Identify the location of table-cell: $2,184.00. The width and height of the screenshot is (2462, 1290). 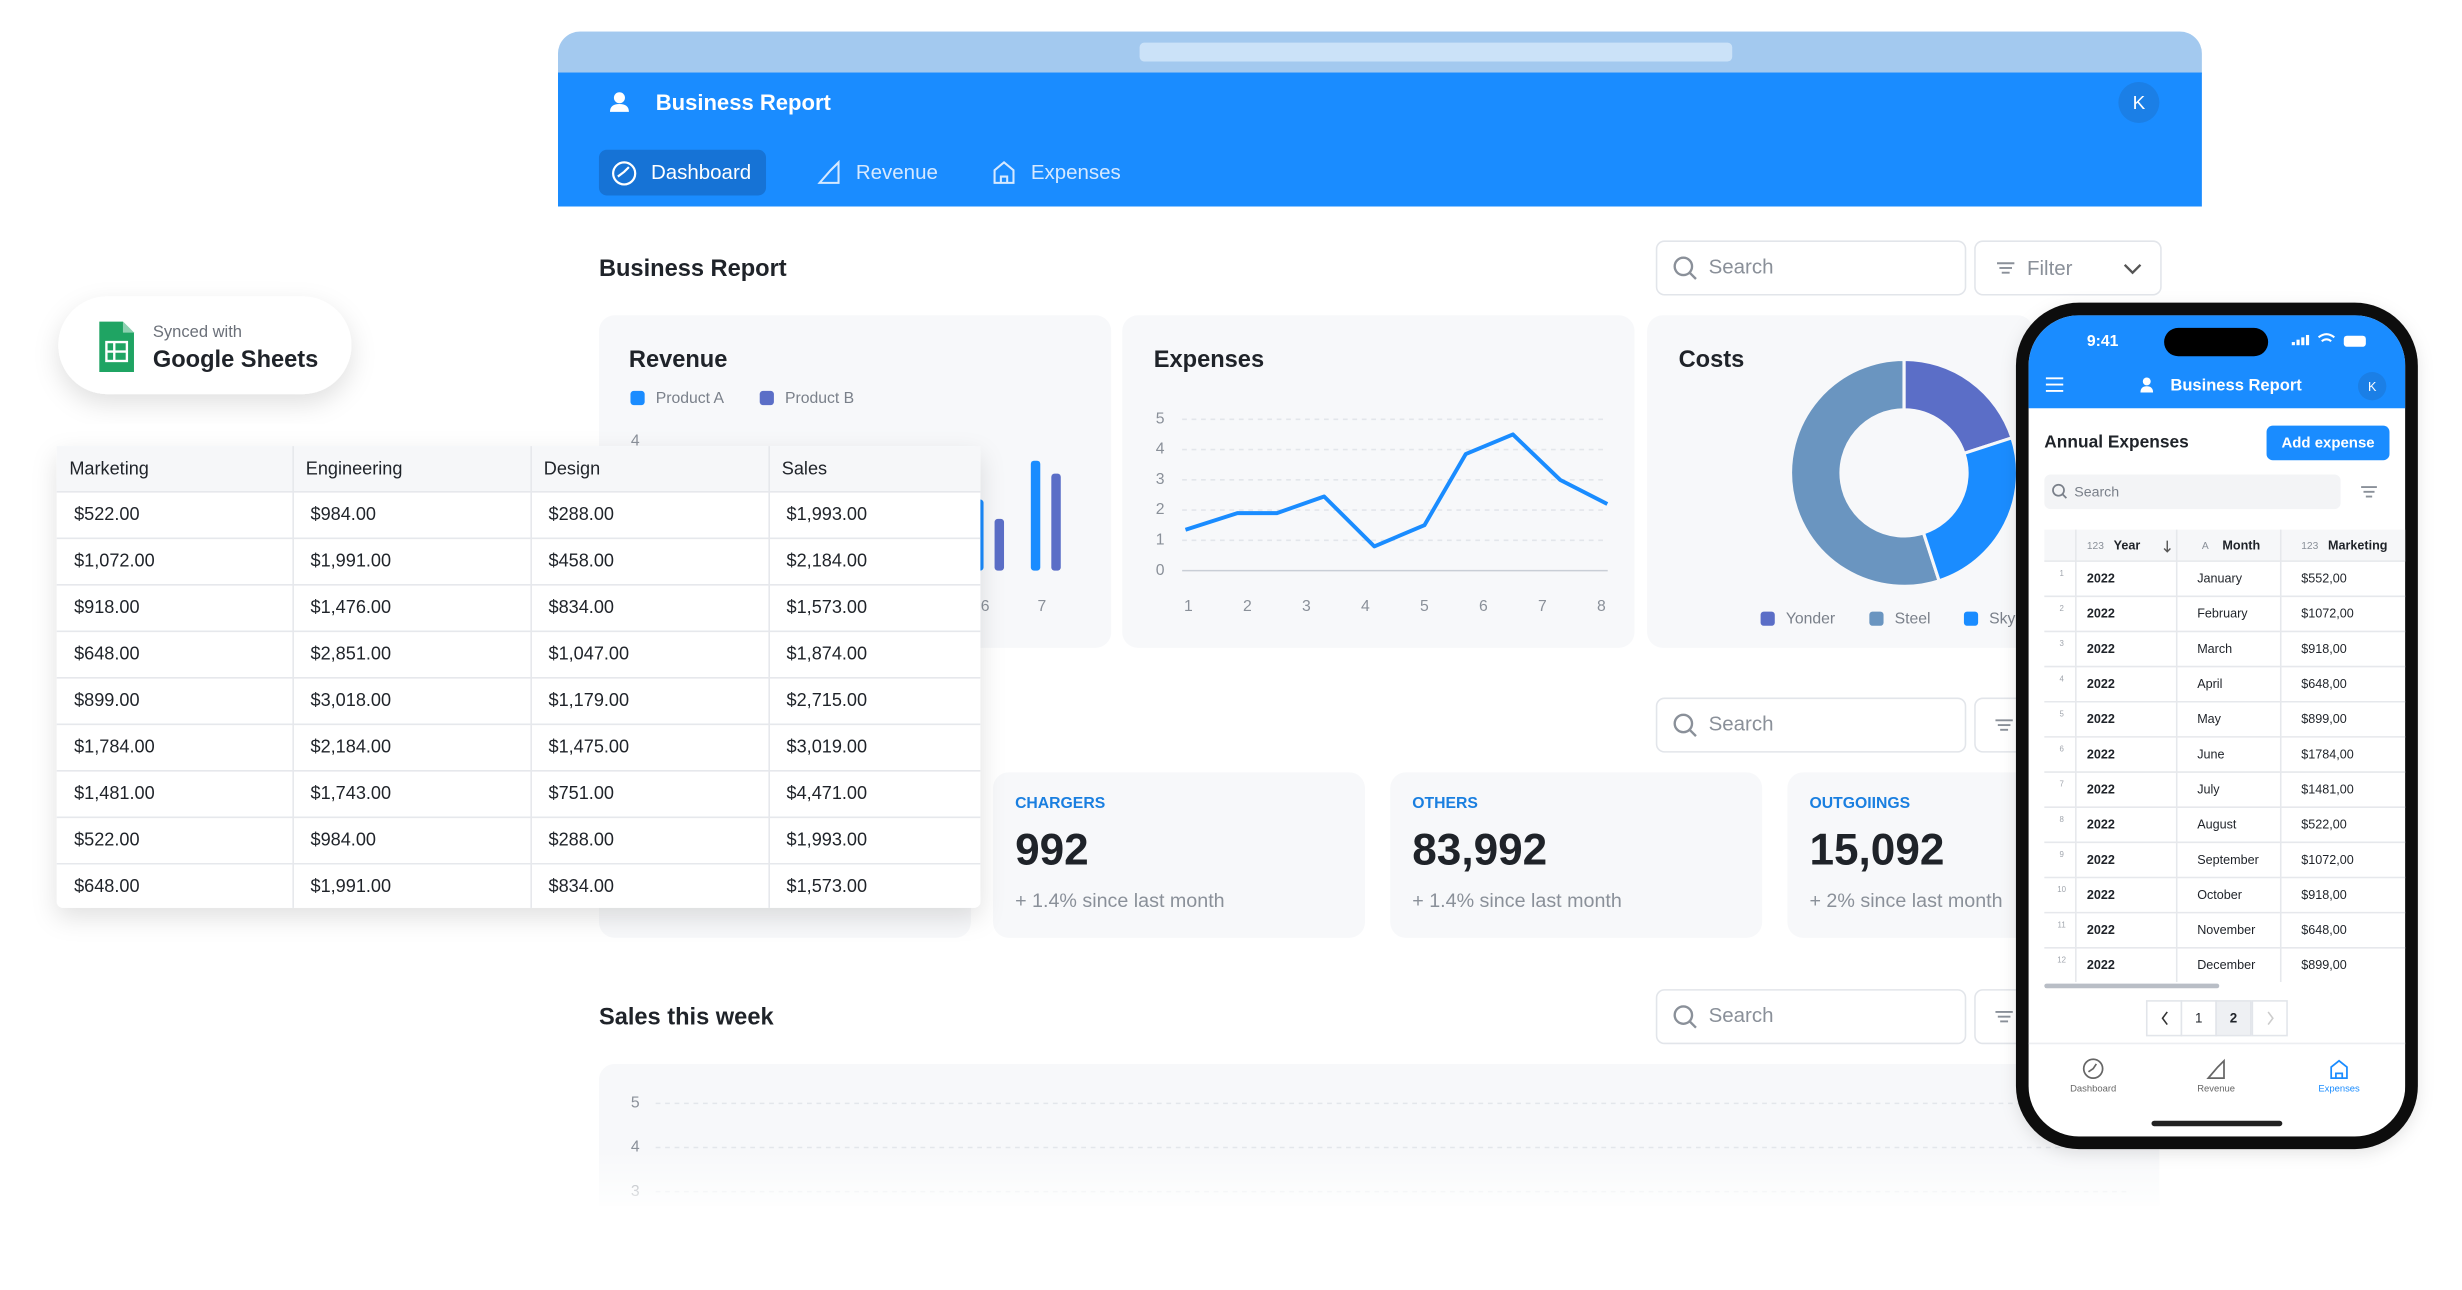
(827, 561).